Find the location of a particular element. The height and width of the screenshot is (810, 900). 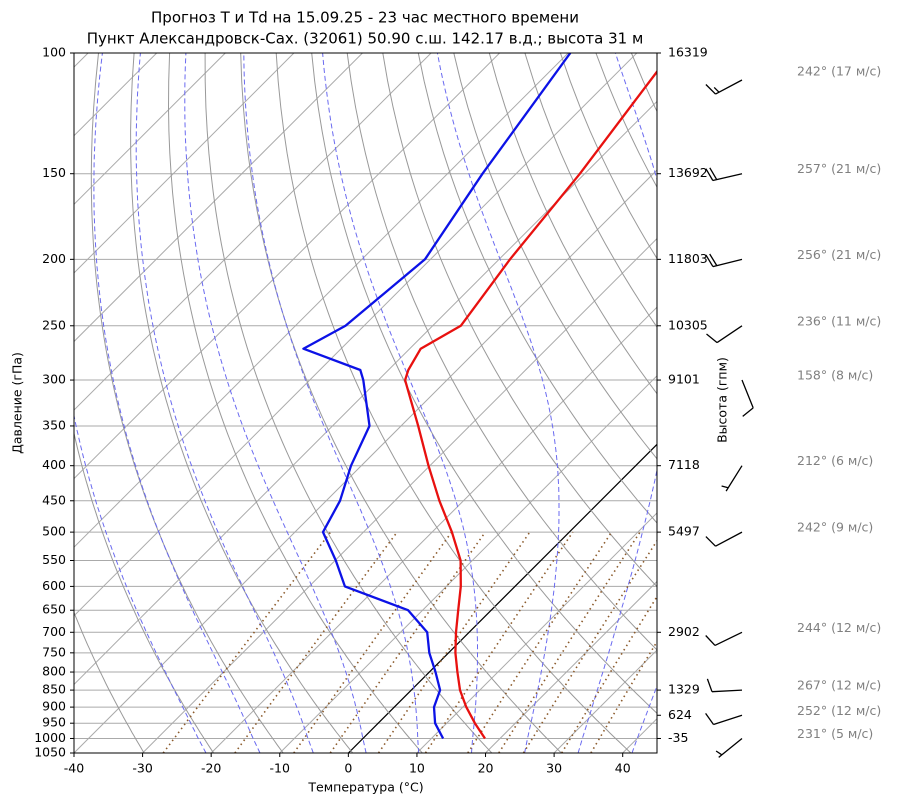

y2-axis-label: Высота (гпм) is located at coordinates (722, 400).